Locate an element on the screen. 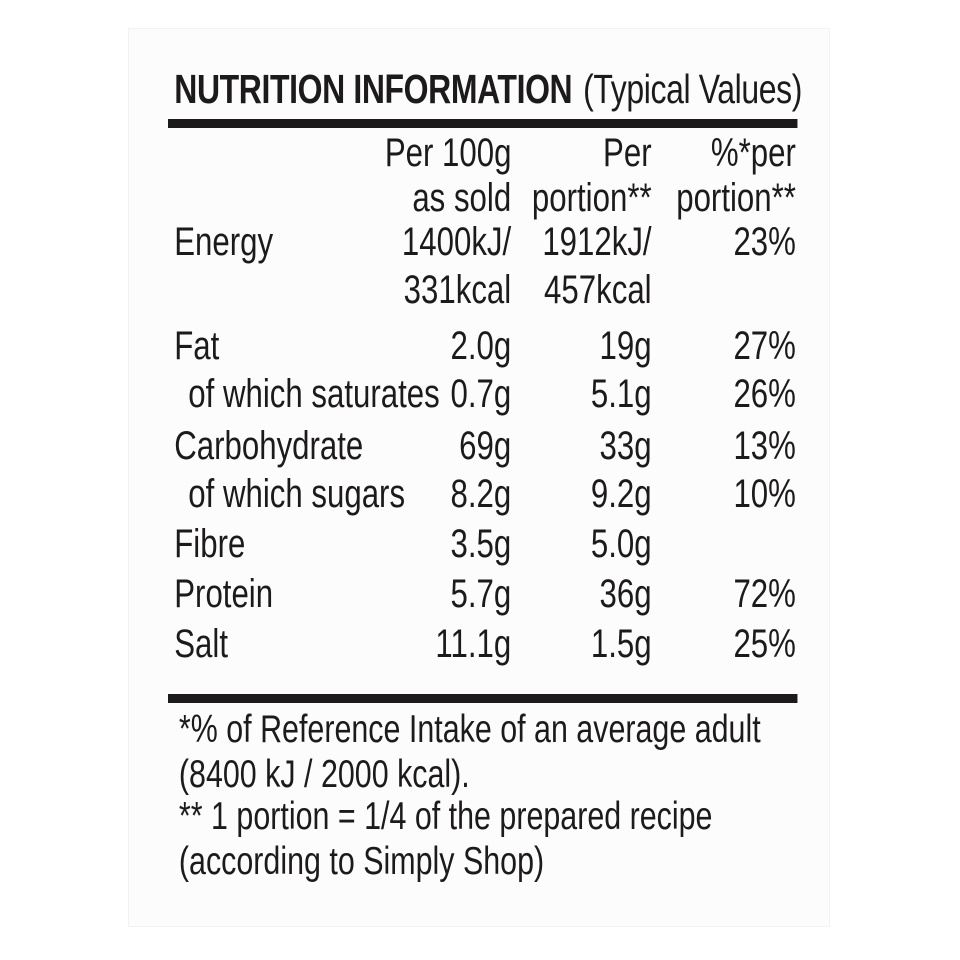 This screenshot has height=960, width=960. header-pct-per-portion: %*per portion** is located at coordinates (736, 175).